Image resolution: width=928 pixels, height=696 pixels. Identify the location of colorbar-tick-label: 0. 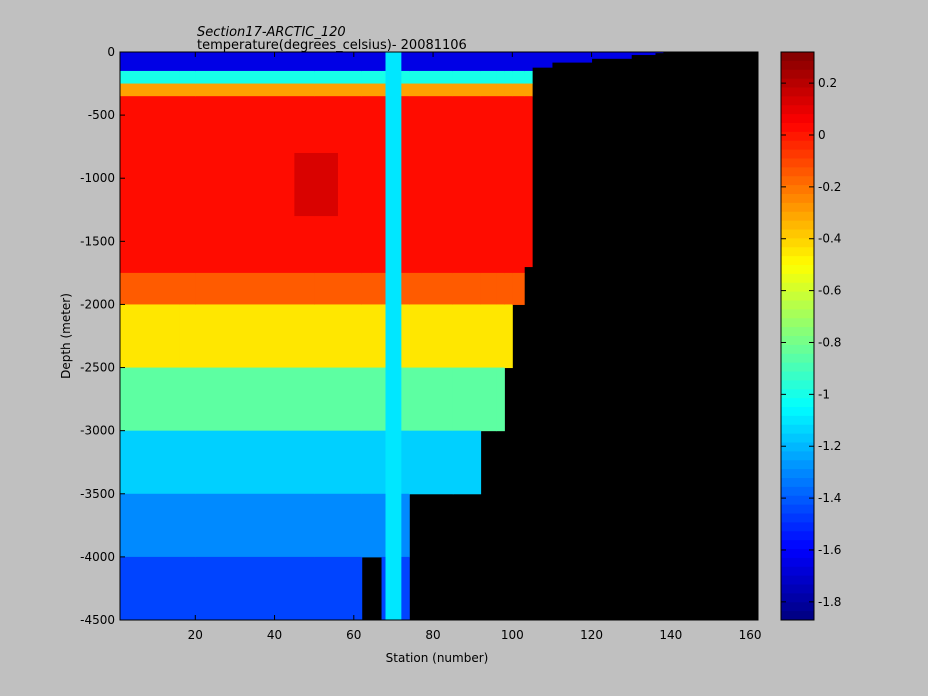
(822, 135).